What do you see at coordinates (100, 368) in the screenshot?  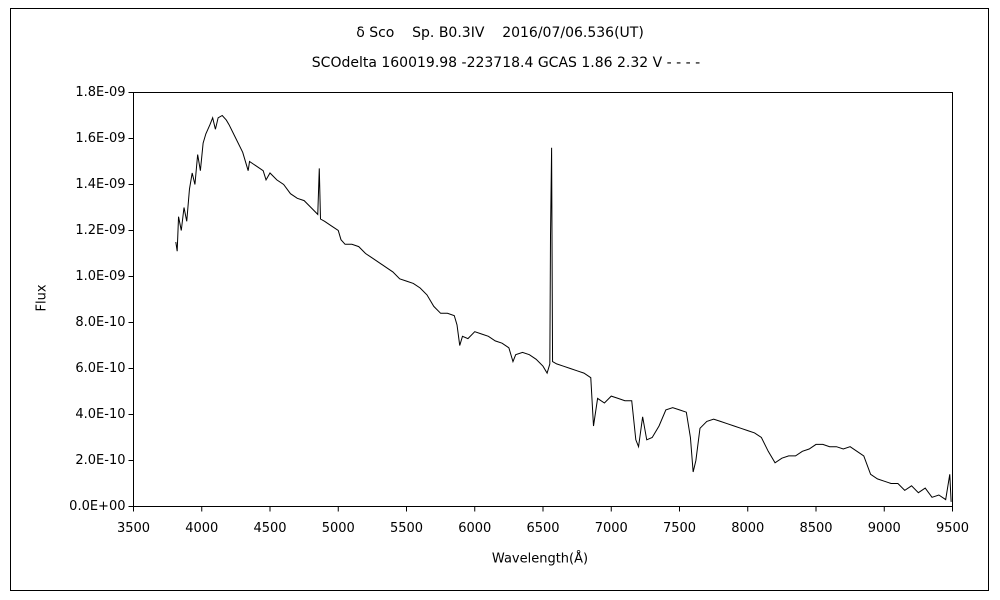 I see `y-tick-label: 6.0E-10` at bounding box center [100, 368].